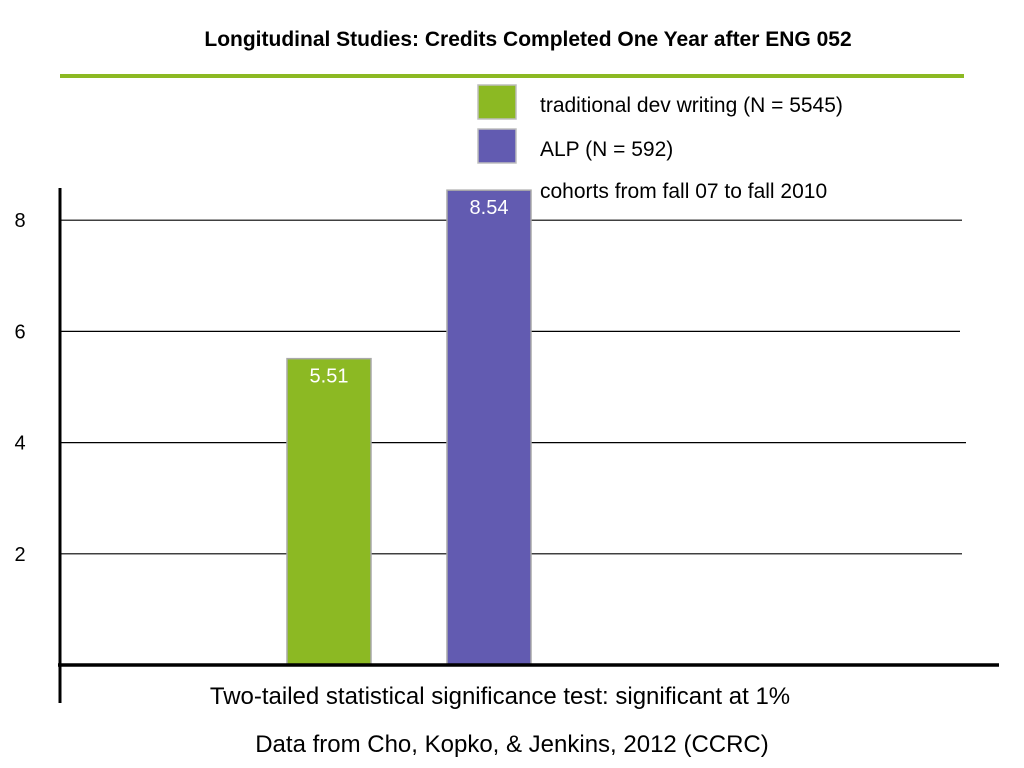 The image size is (1024, 768). What do you see at coordinates (19, 555) in the screenshot?
I see `y-tick-label-2: 2` at bounding box center [19, 555].